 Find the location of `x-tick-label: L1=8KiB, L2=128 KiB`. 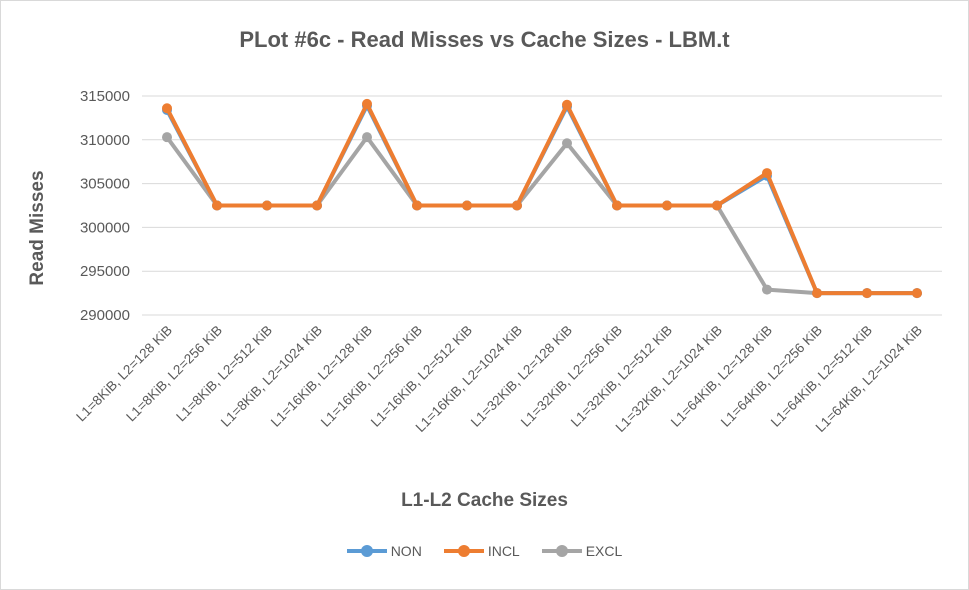

x-tick-label: L1=8KiB, L2=128 KiB is located at coordinates (124, 374).